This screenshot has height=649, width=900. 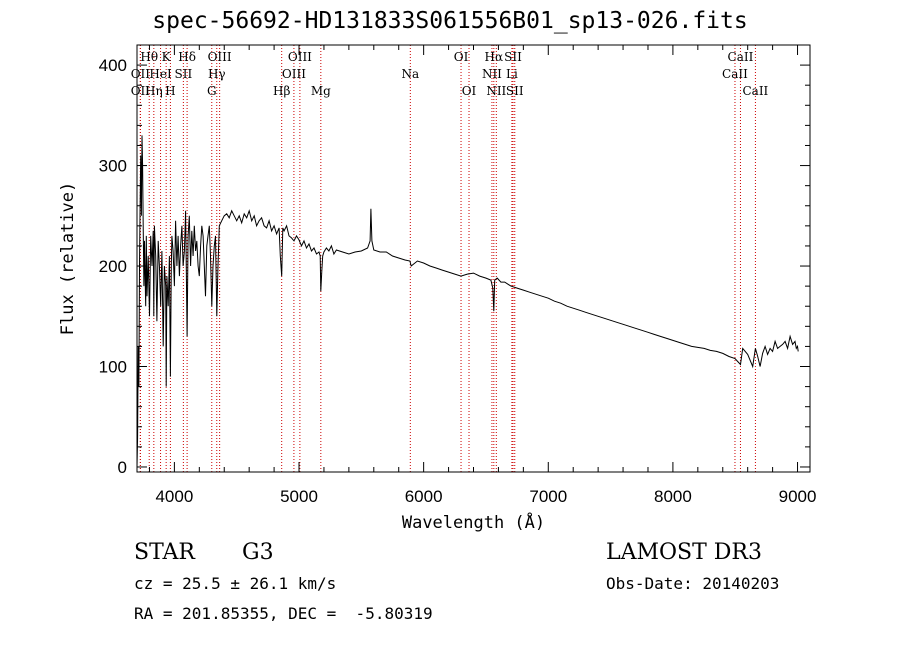 What do you see at coordinates (693, 583) in the screenshot?
I see `observation-date: Obs-Date: 20140203` at bounding box center [693, 583].